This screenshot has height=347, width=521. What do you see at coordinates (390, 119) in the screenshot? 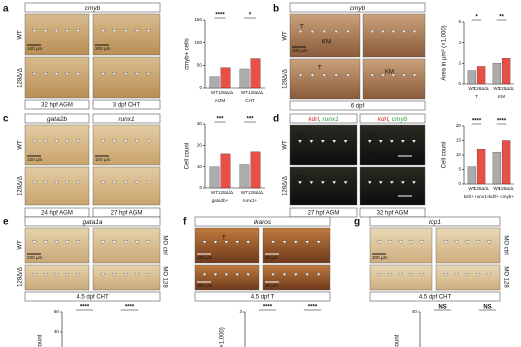
I see `header-part: ,` at bounding box center [390, 119].